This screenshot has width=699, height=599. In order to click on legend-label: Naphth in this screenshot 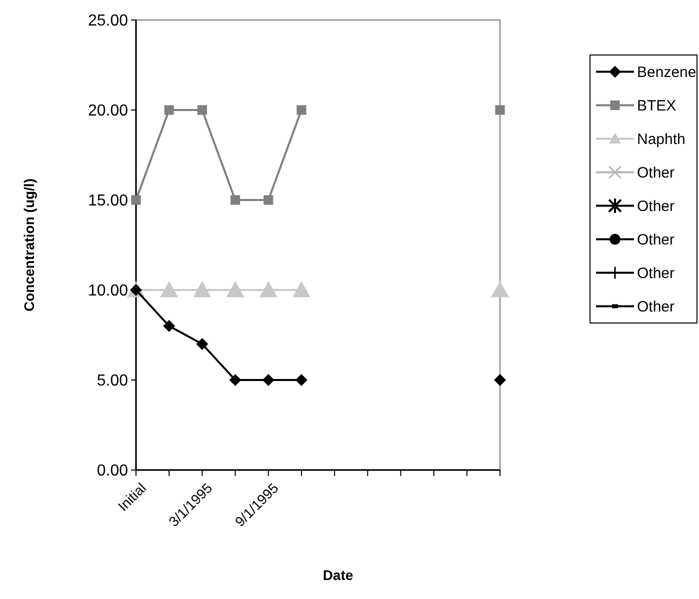, I will do `click(661, 139)`.